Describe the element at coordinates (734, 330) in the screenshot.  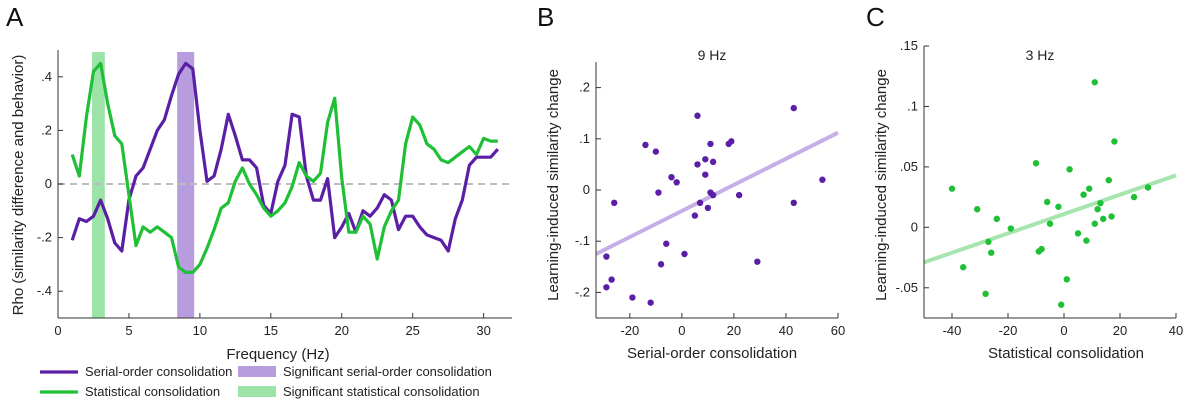
I see `panel-b-x-tick-label: 20` at that location.